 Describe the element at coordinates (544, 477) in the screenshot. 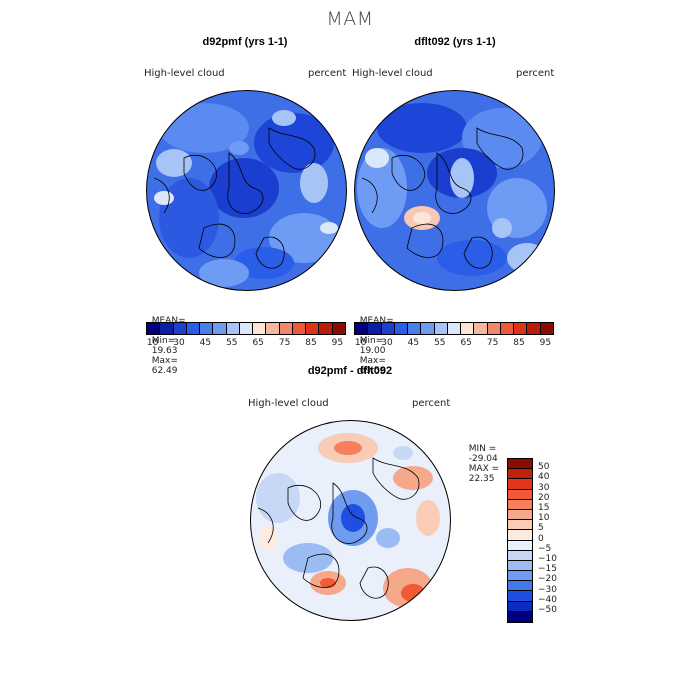

I see `colorbar-tick-label: 40` at that location.